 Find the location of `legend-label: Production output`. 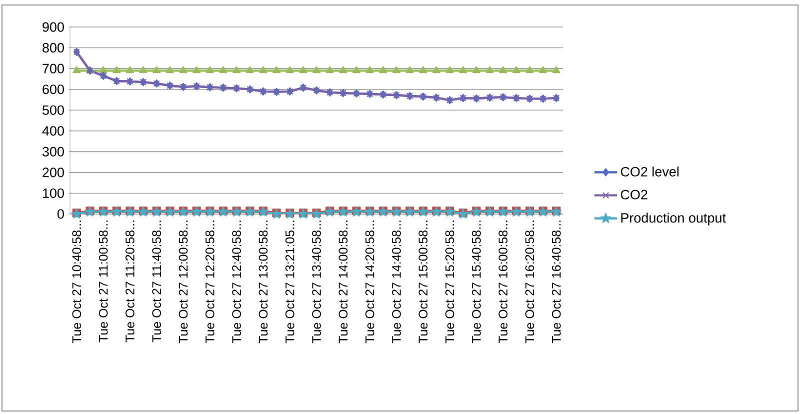

legend-label: Production output is located at coordinates (673, 219).